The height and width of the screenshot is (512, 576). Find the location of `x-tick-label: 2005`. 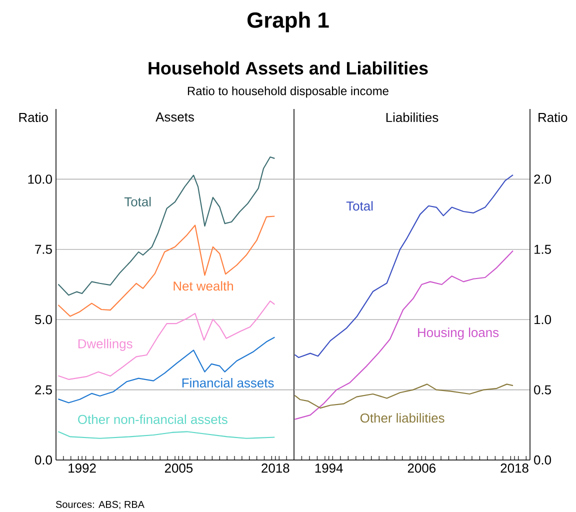

x-tick-label: 2005 is located at coordinates (178, 467).